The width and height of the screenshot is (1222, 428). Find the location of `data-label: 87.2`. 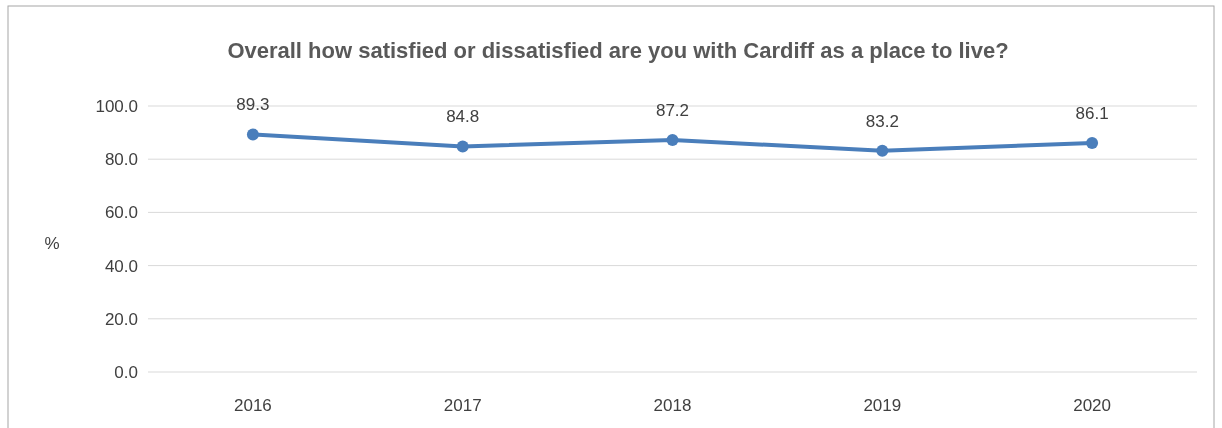

data-label: 87.2 is located at coordinates (672, 111).